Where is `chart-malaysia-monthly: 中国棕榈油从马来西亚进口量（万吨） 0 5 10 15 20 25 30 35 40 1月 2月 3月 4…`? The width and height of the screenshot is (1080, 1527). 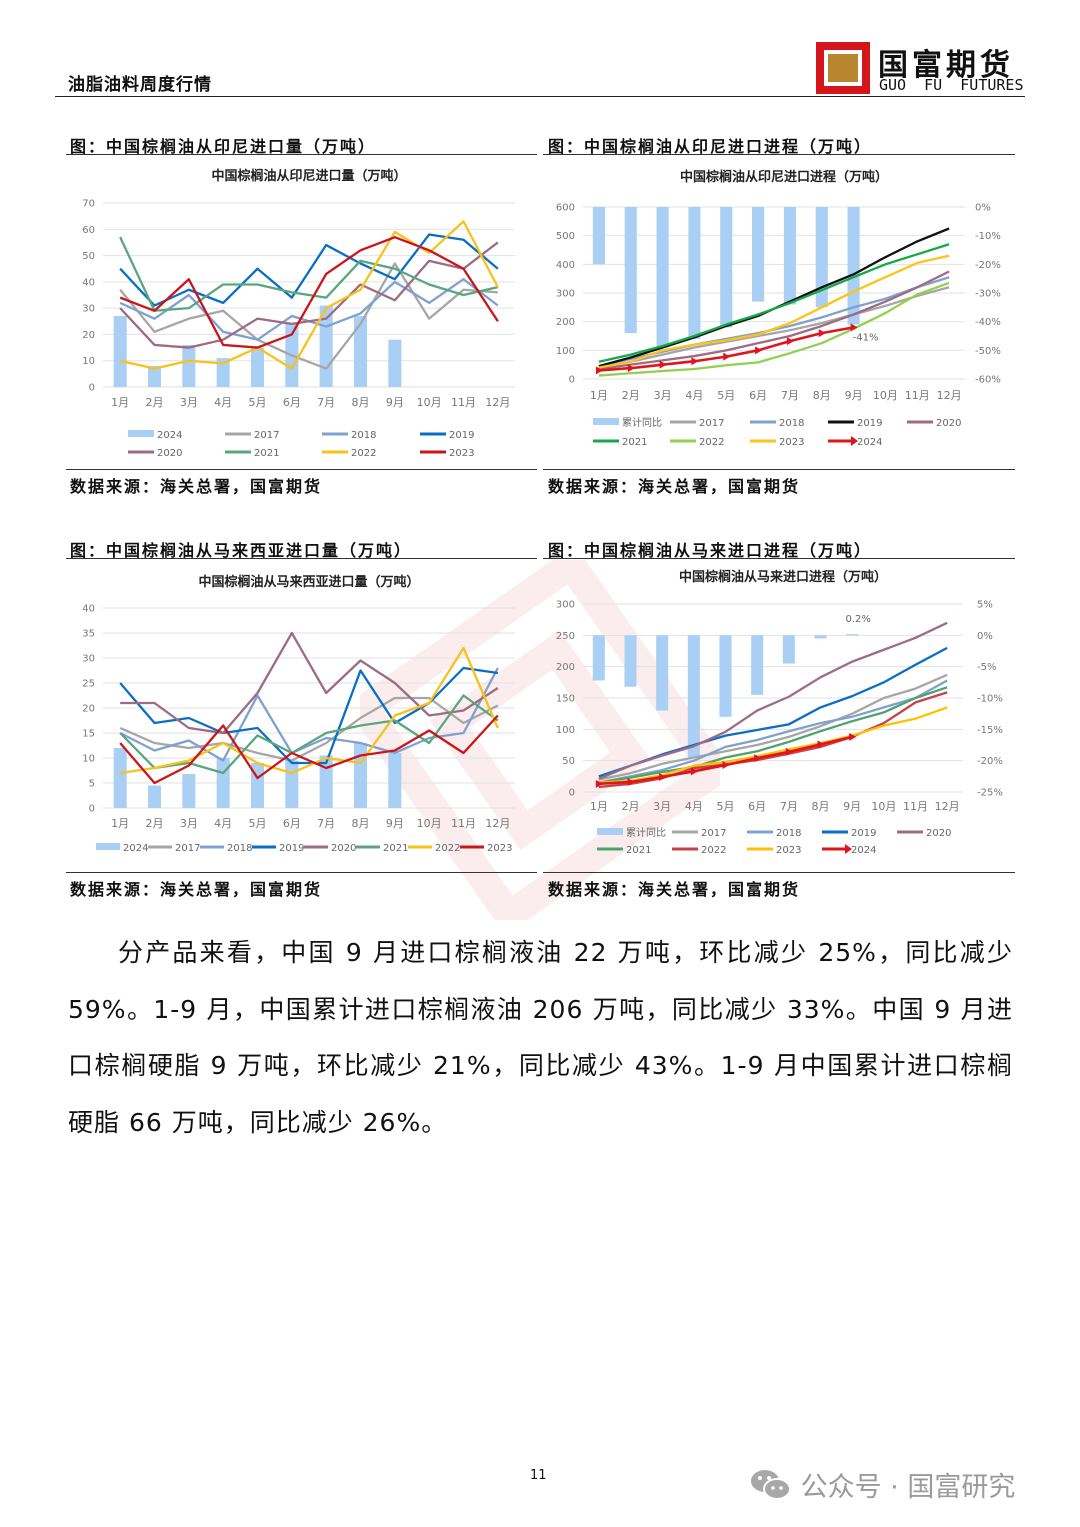 chart-malaysia-monthly: 中国棕榈油从马来西亚进口量（万吨） 0 5 10 15 20 25 30 35 40 1月 2月 3月 4… is located at coordinates (298, 714).